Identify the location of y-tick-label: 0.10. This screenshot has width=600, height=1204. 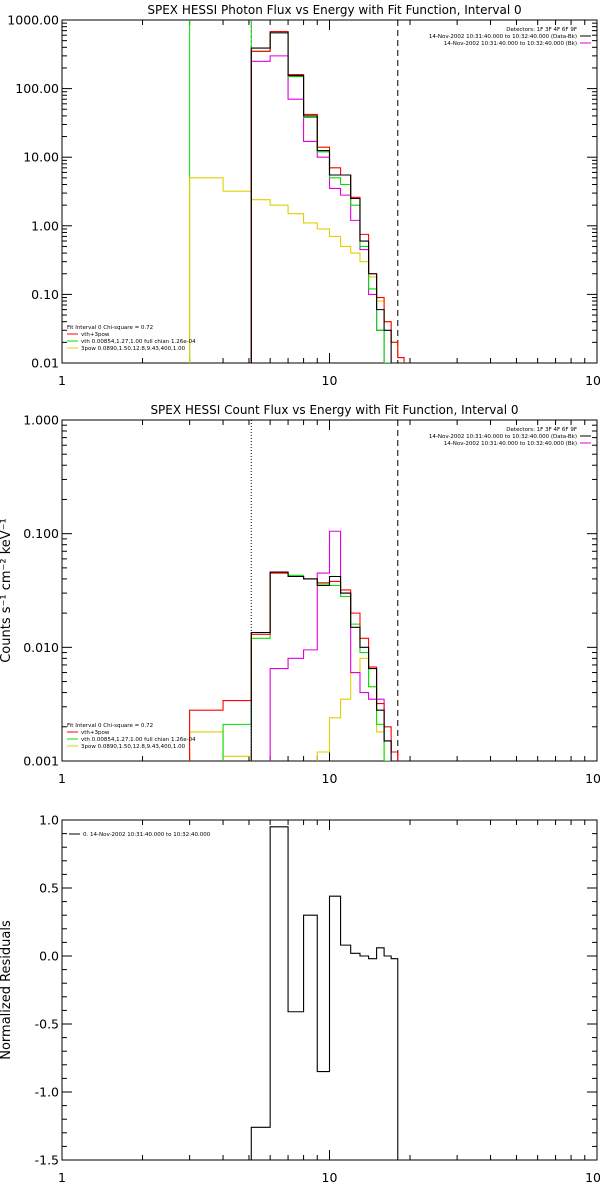
(45, 294).